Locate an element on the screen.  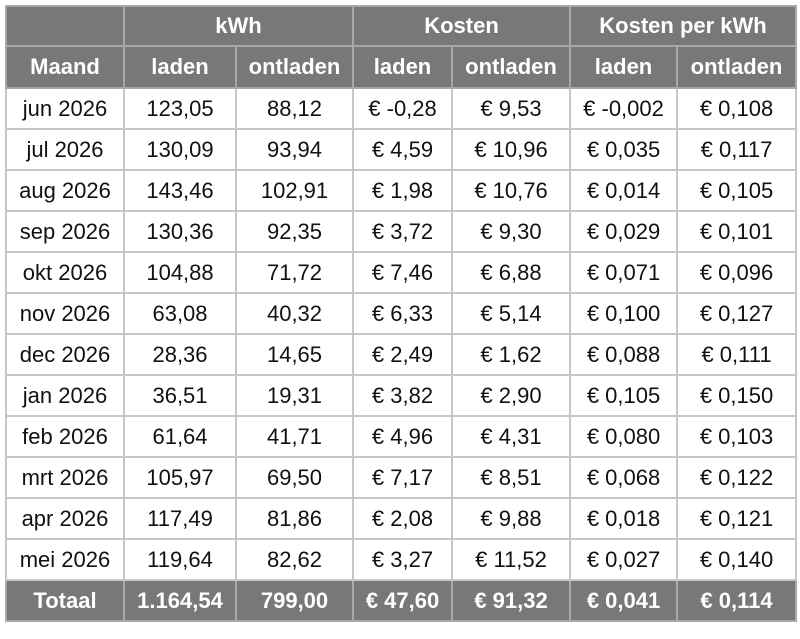
cell: 82,62 is located at coordinates (294, 559).